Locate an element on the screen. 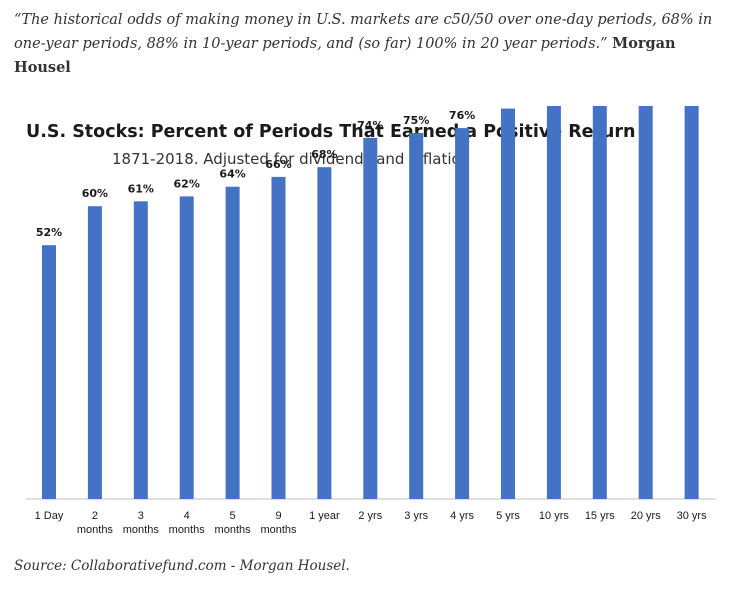 The width and height of the screenshot is (751, 594). data-label: 76% is located at coordinates (462, 115).